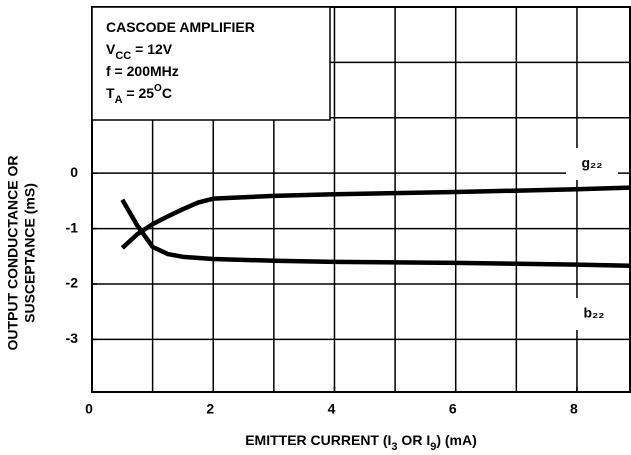 This screenshot has height=455, width=631. Describe the element at coordinates (211, 63) in the screenshot. I see `annotation-box` at that location.